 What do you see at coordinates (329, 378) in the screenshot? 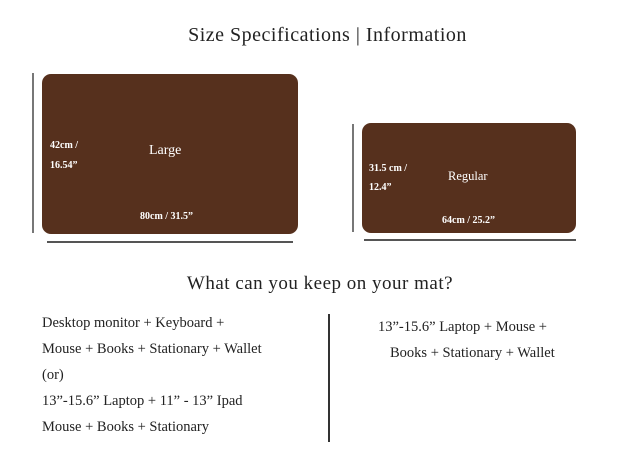
I see `divider` at bounding box center [329, 378].